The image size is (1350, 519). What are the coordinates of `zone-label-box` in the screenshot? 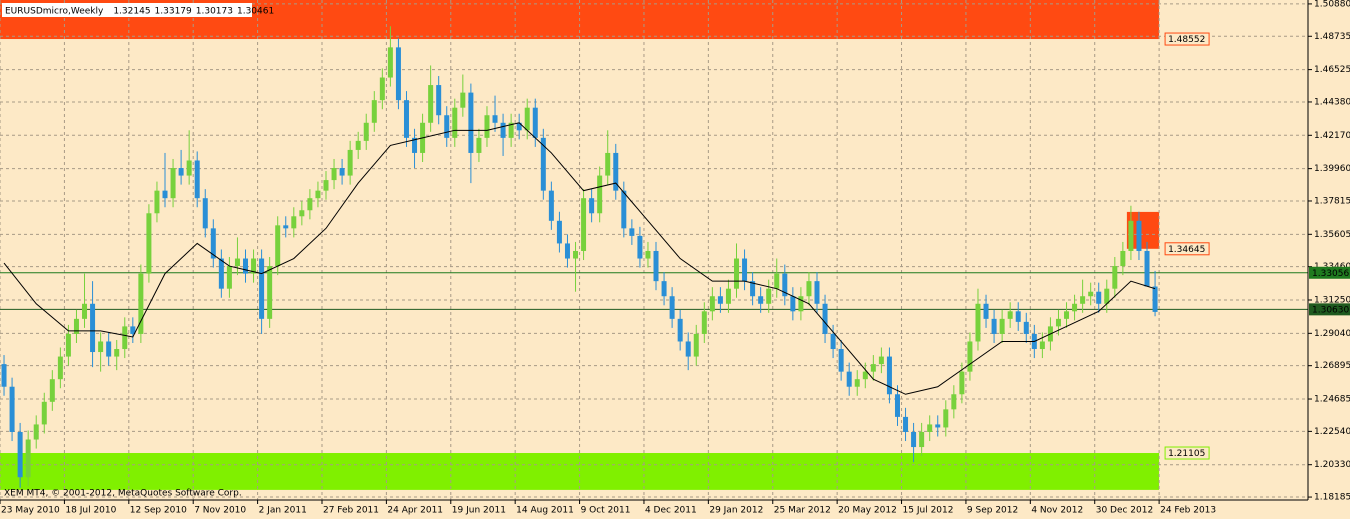 It's located at (1187, 39).